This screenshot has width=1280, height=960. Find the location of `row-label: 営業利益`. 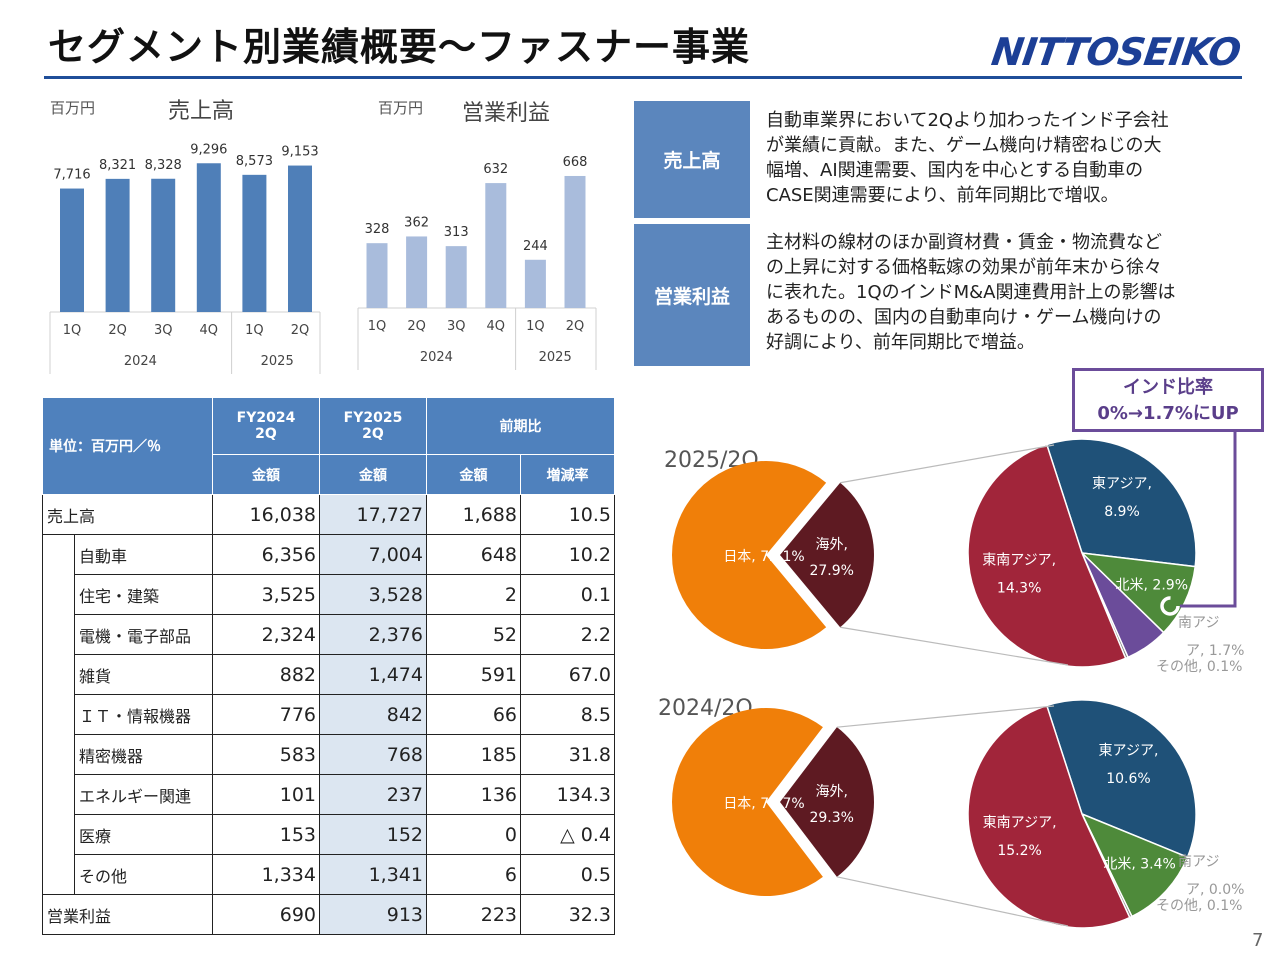

row-label: 営業利益 is located at coordinates (127, 914).